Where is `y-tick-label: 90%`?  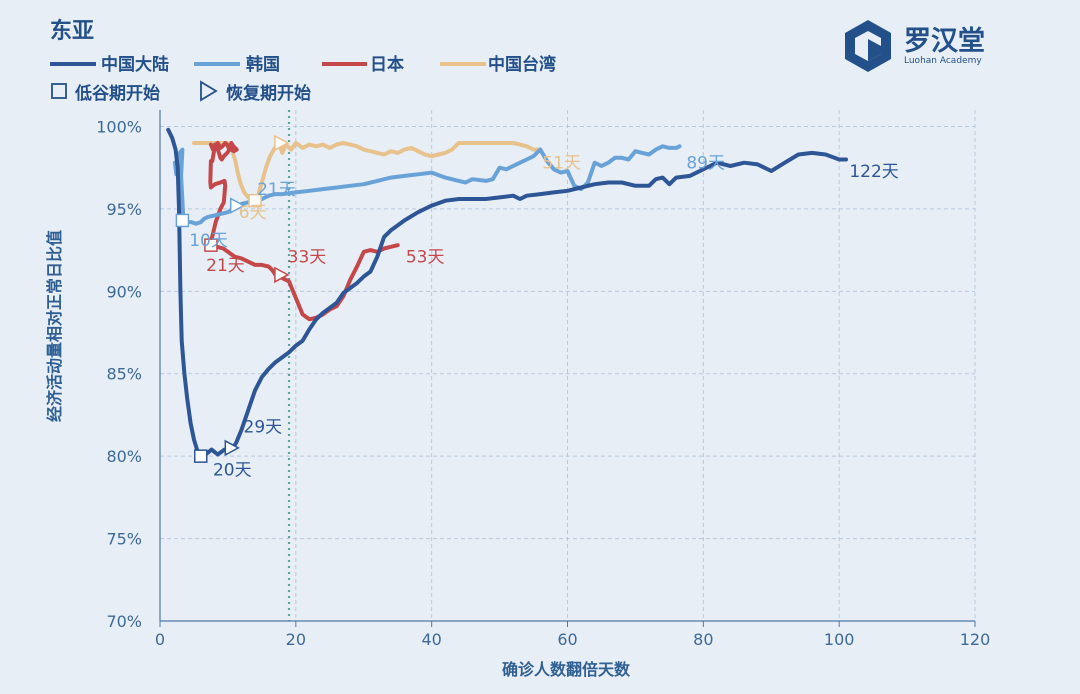
y-tick-label: 90% is located at coordinates (124, 291).